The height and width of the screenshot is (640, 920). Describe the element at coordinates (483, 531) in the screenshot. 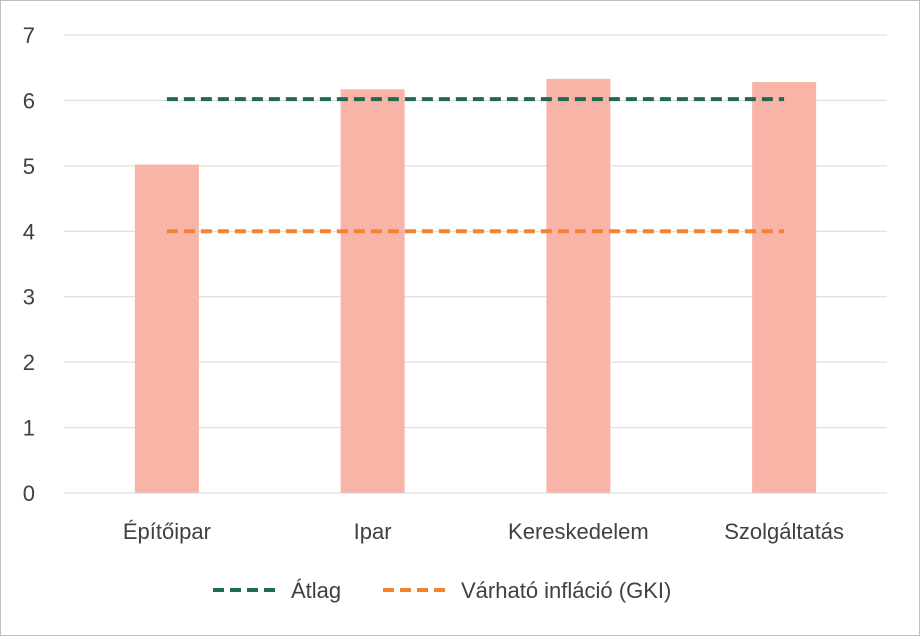

I see `x-axis-categories: Építőipar Ipar Kereskedelem Szolgáltatás` at that location.